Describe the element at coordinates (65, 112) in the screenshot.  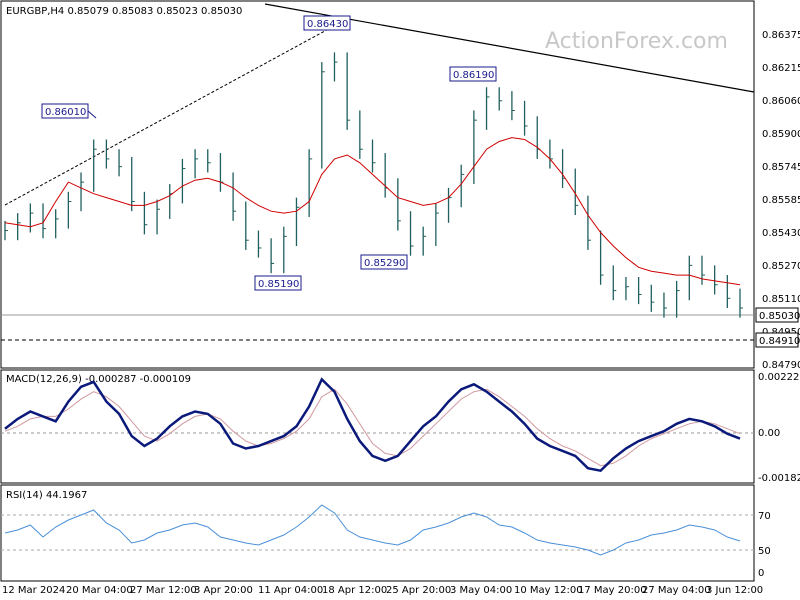
I see `annotation-label: 0.86010` at that location.